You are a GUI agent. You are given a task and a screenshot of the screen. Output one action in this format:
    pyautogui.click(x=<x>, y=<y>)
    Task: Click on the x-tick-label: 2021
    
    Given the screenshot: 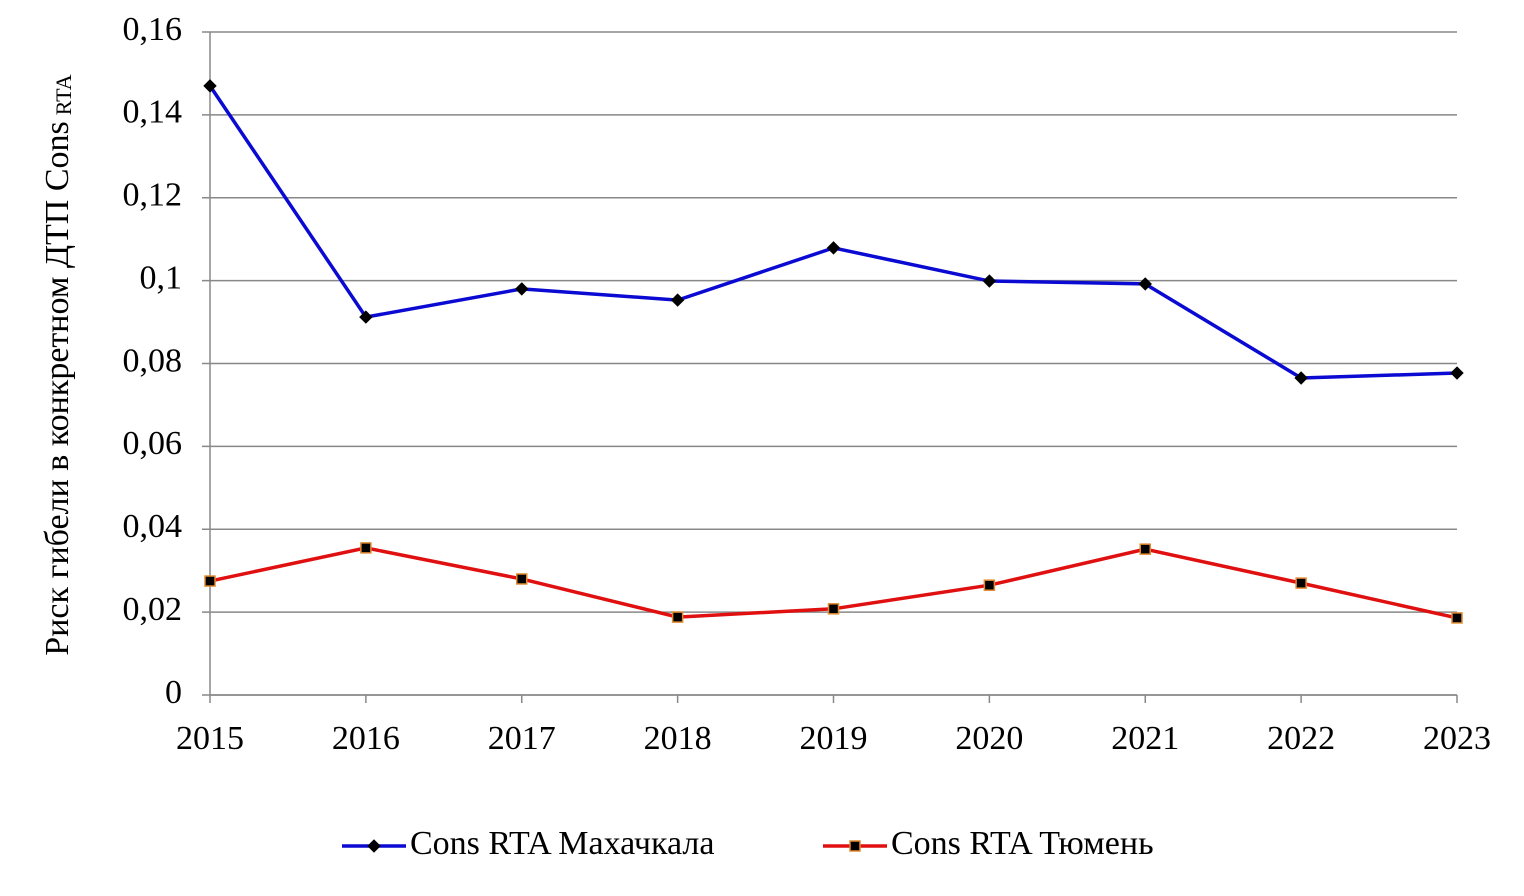 What is the action you would take?
    pyautogui.click(x=1145, y=738)
    